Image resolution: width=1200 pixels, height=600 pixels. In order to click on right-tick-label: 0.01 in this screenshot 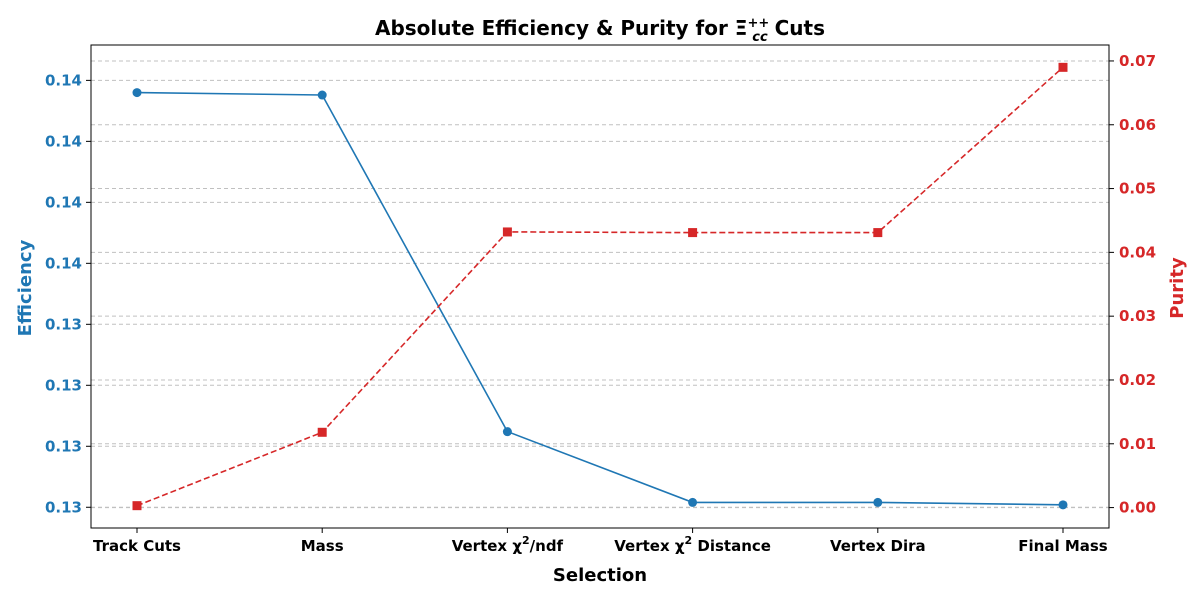, I will do `click(1137, 444)`.